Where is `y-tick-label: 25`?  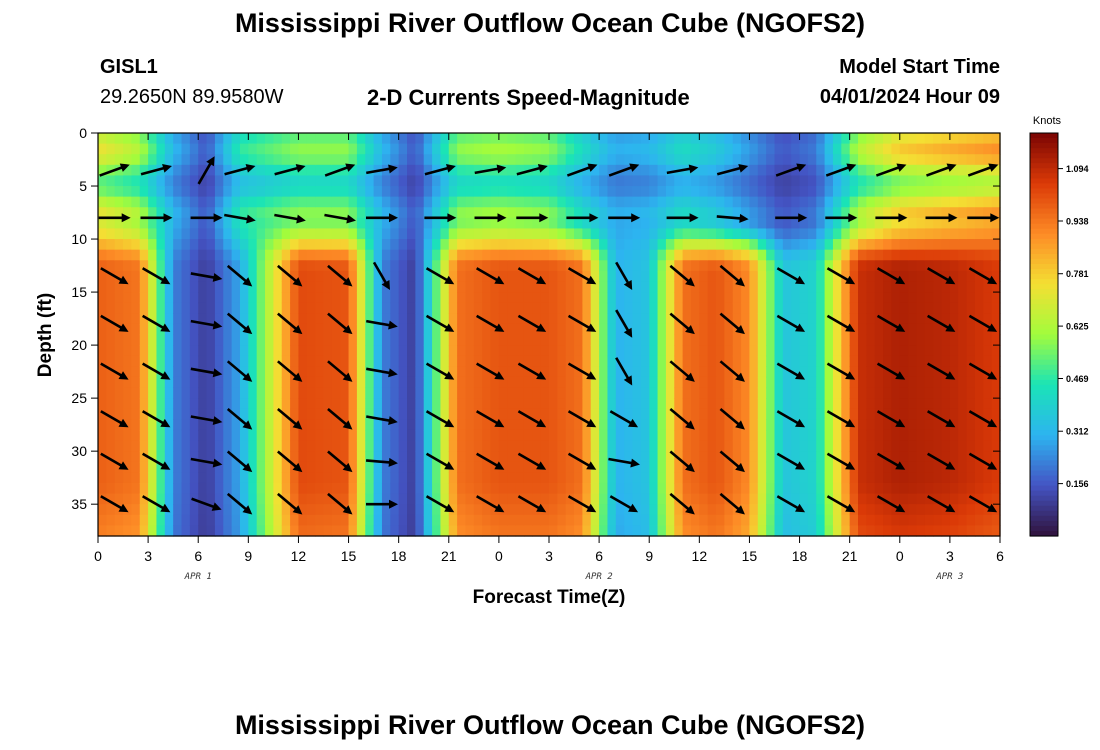 y-tick-label: 25 is located at coordinates (79, 398).